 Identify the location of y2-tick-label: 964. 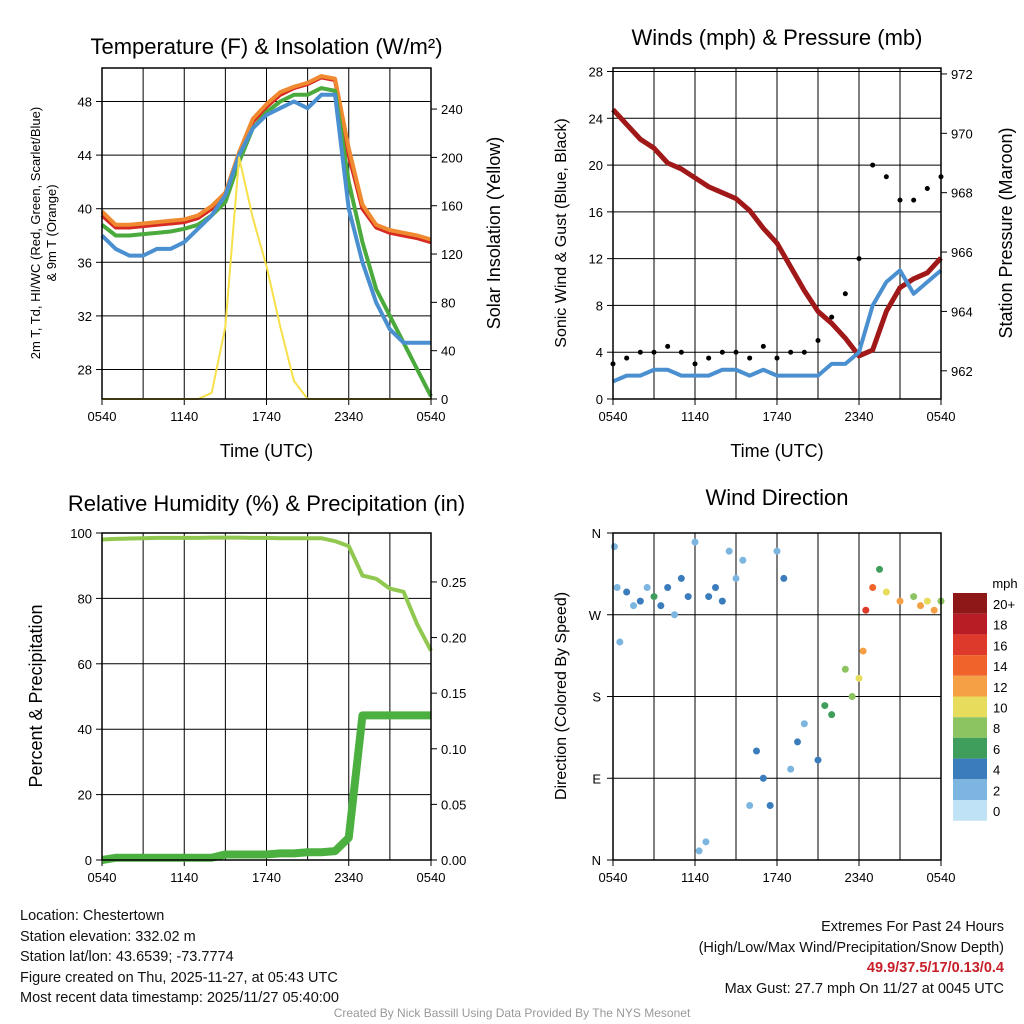
(962, 311).